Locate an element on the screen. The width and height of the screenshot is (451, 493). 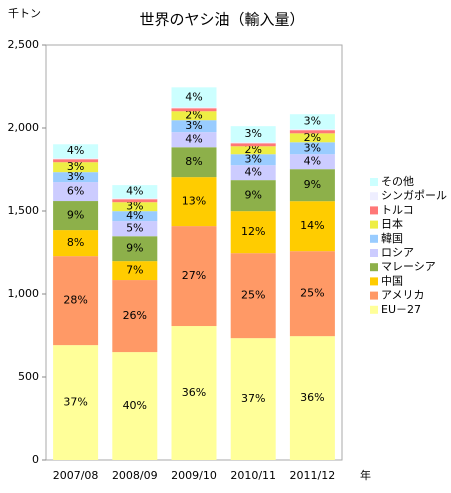
y-tick-label: 1,500 is located at coordinates (24, 210).